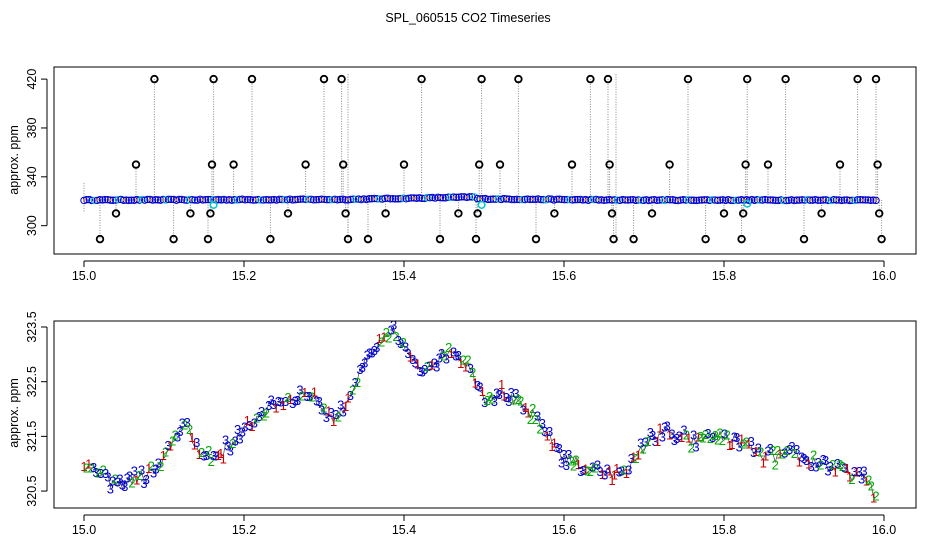 Image resolution: width=936 pixels, height=540 pixels. Describe the element at coordinates (724, 530) in the screenshot. I see `x-tick-label: 15.8` at that location.